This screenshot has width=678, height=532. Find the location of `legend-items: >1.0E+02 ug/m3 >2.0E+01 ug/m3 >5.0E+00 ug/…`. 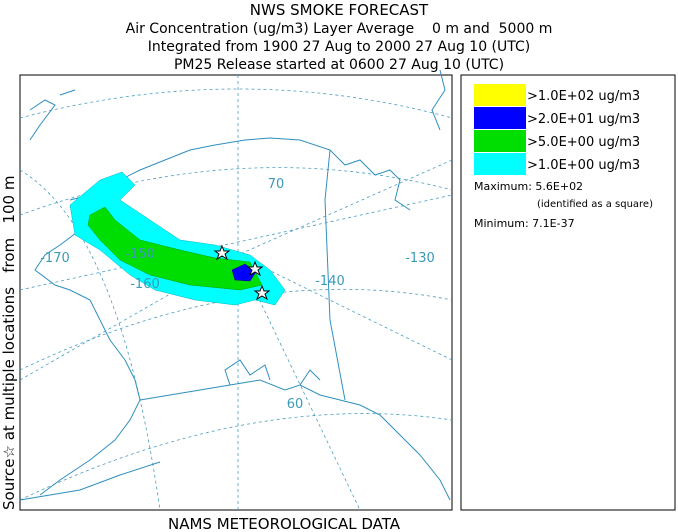

legend-items: >1.0E+02 ug/m3 >2.0E+01 ug/m3 >5.0E+00 ug/… is located at coordinates (557, 129).